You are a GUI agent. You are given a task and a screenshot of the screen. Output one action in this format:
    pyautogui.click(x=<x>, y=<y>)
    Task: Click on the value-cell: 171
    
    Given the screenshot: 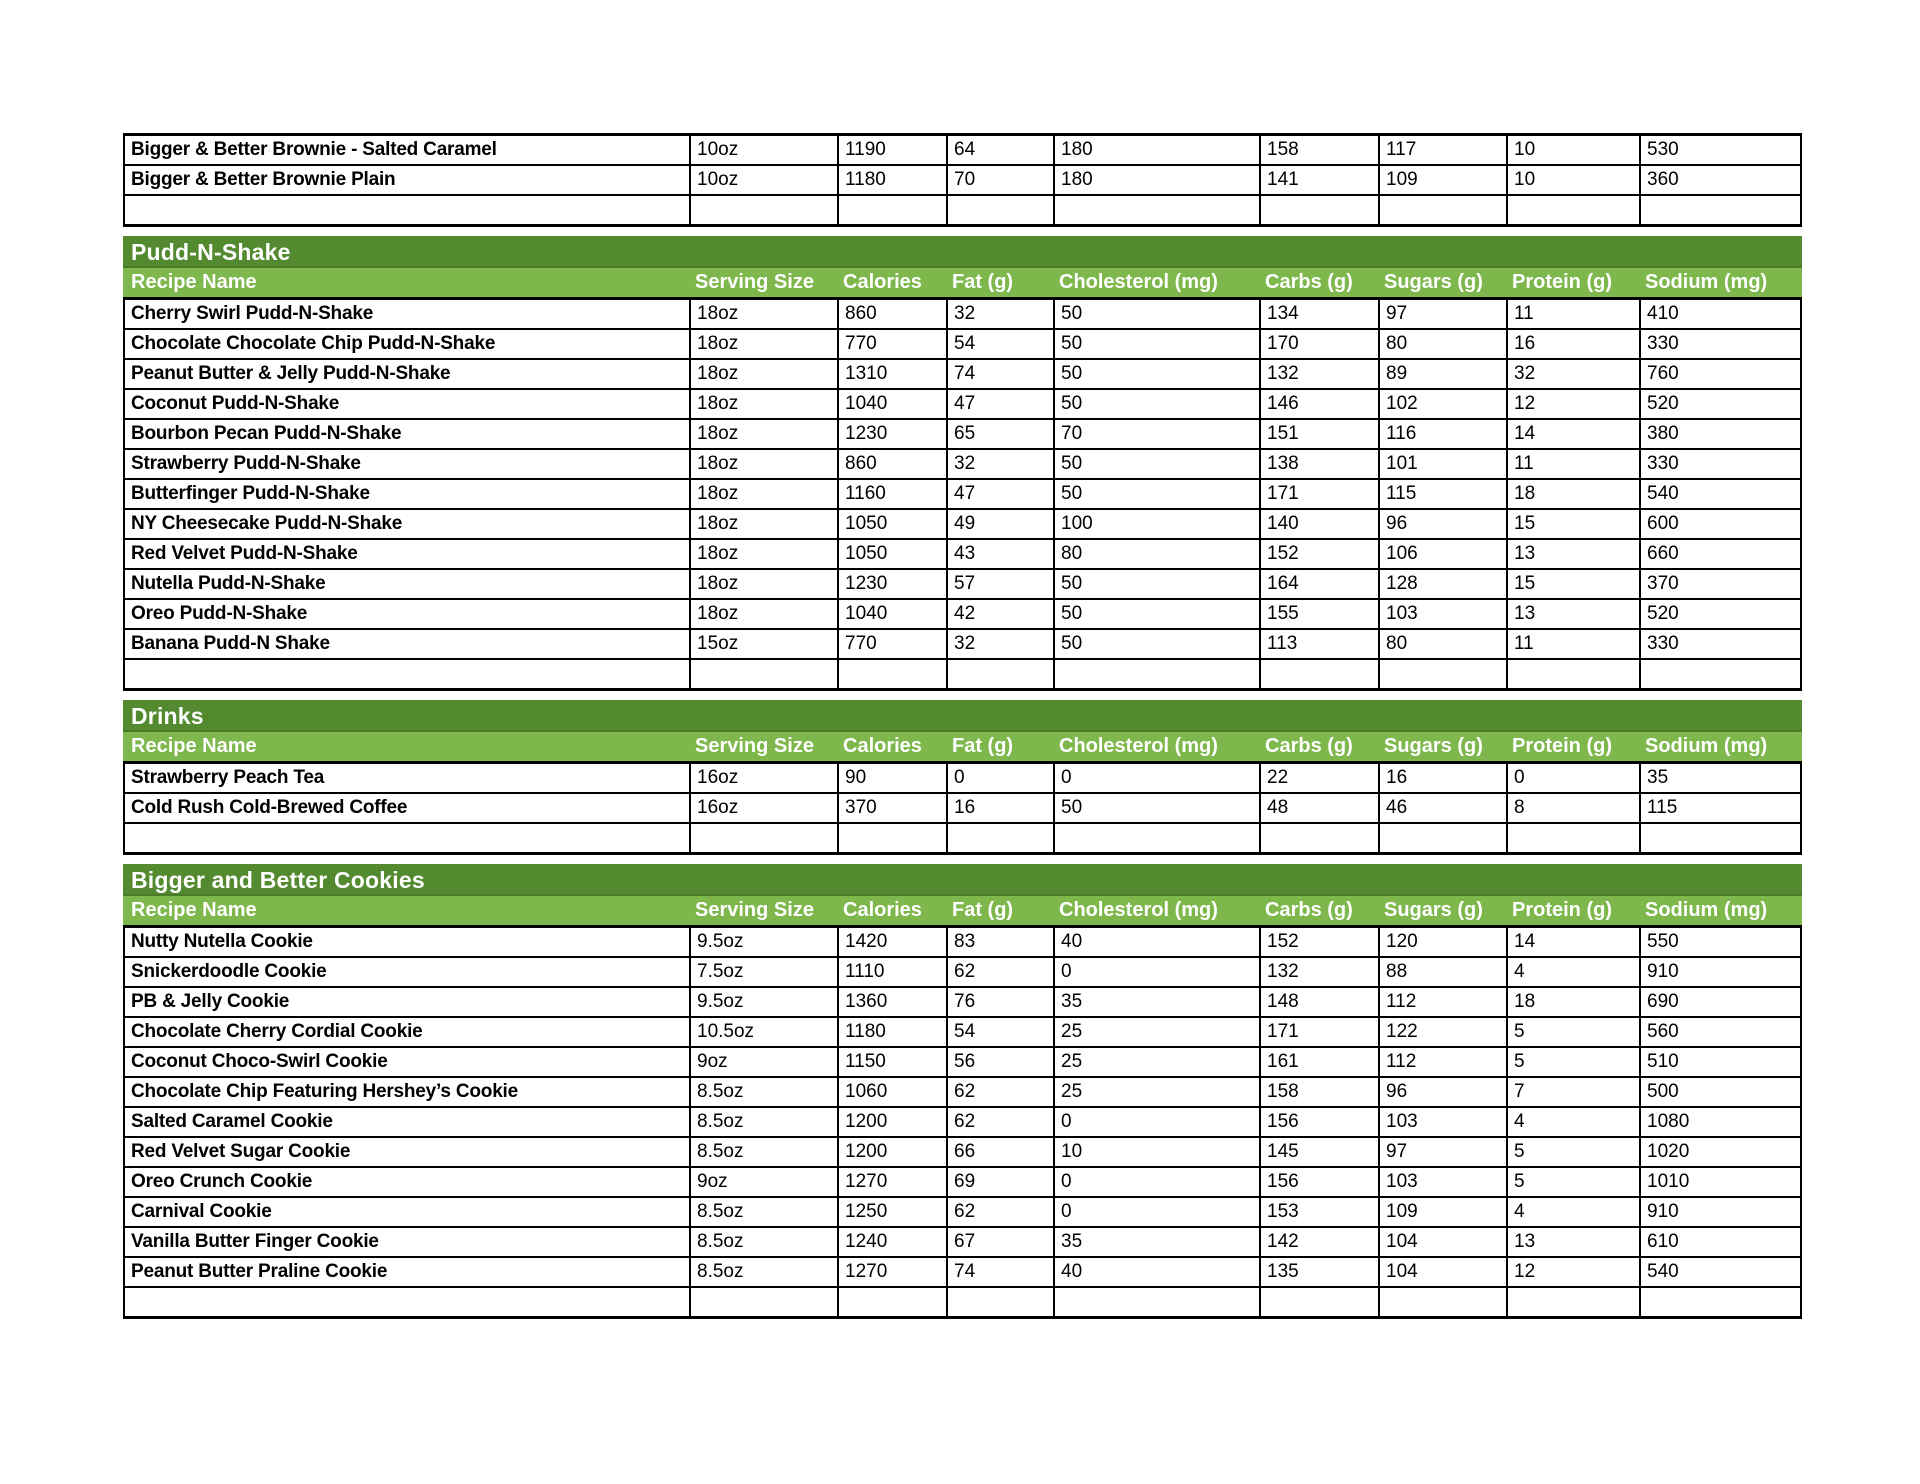 What is the action you would take?
    pyautogui.click(x=1318, y=494)
    